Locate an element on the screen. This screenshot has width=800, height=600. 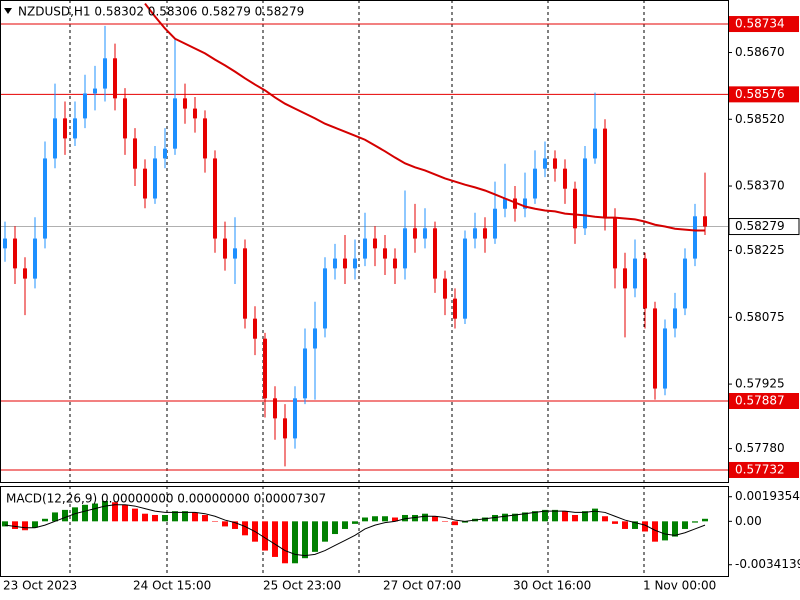
level-label: 0.58576 is located at coordinates (760, 94).